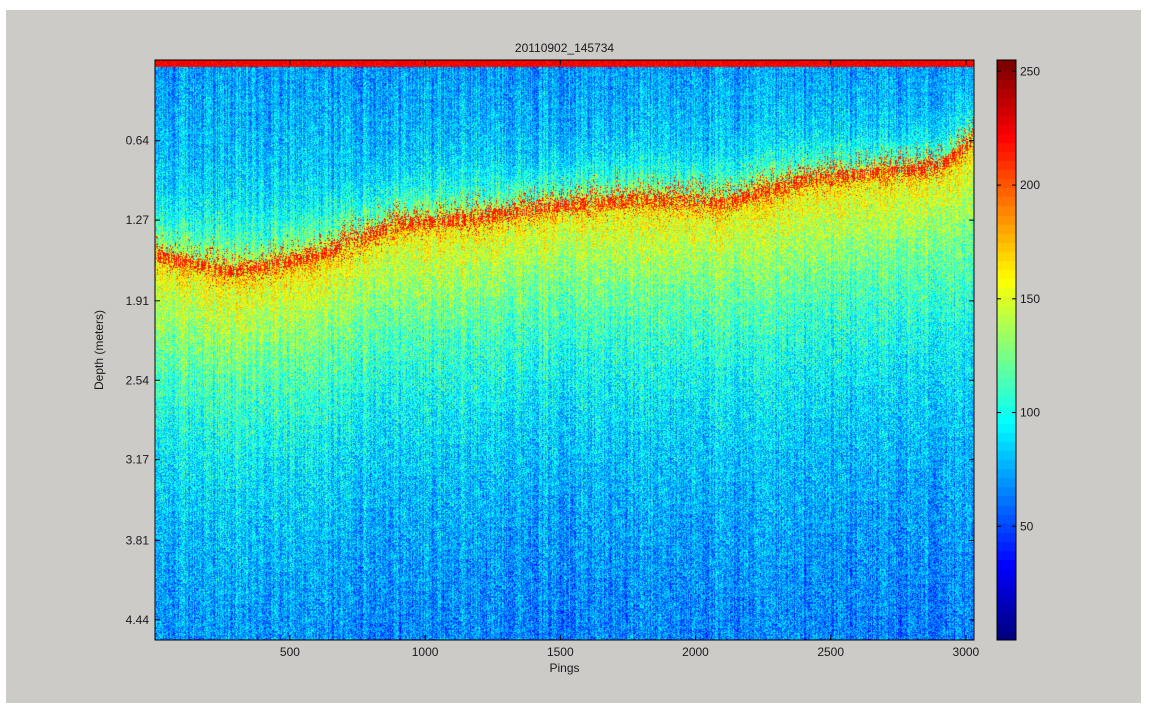  I want to click on y-tick-label: 3.17, so click(138, 460).